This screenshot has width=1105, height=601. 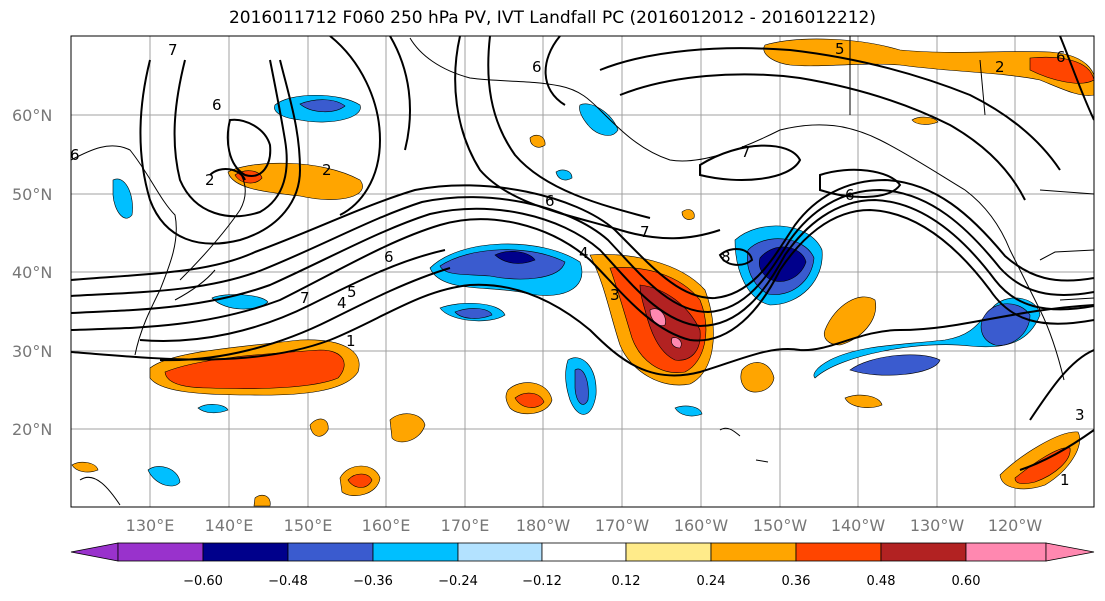 What do you see at coordinates (32, 429) in the screenshot?
I see `lat-label: 20°N` at bounding box center [32, 429].